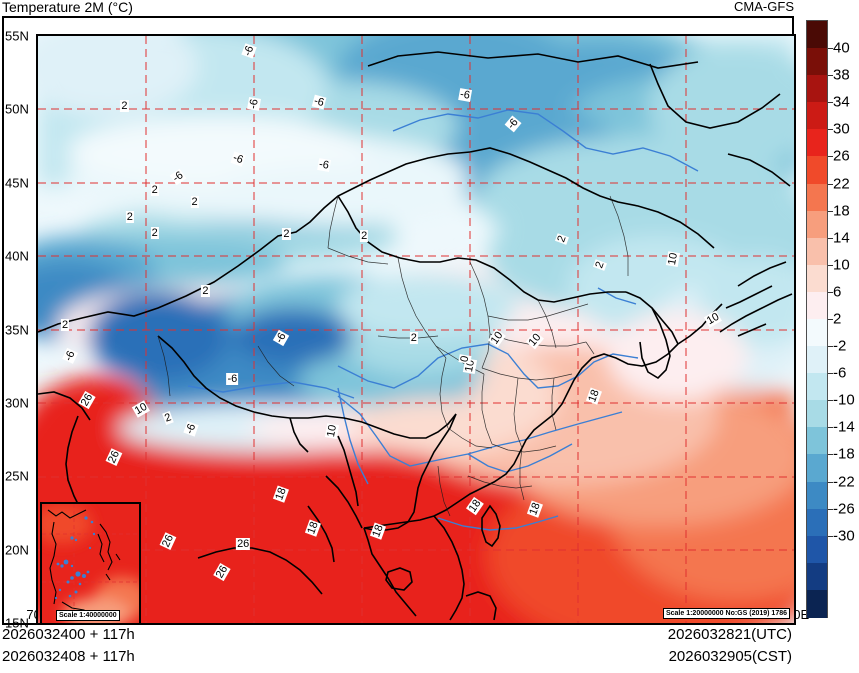  I want to click on y-tick-55N: 55N, so click(17, 36).